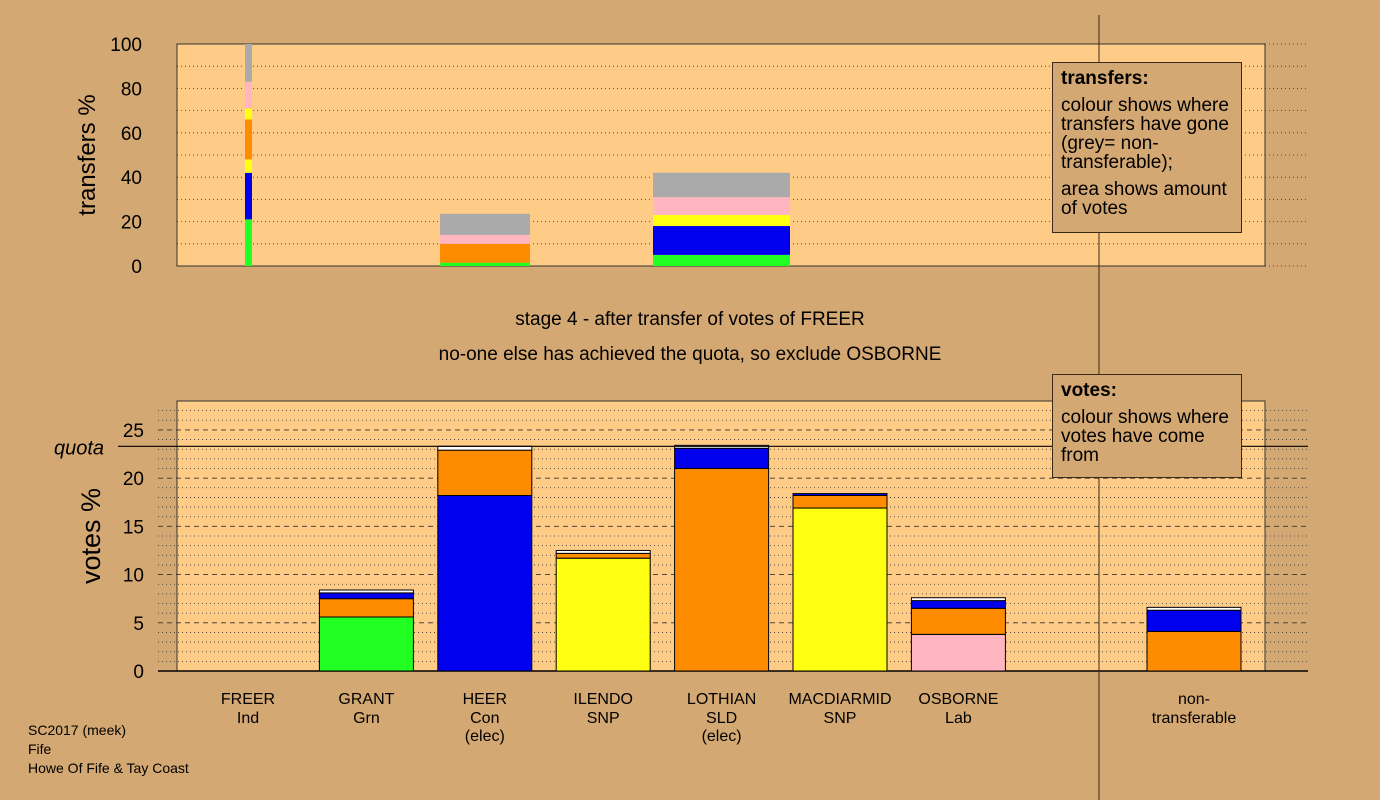 The image size is (1380, 800). Describe the element at coordinates (1105, 78) in the screenshot. I see `legend-transfers-title: transfers:` at that location.